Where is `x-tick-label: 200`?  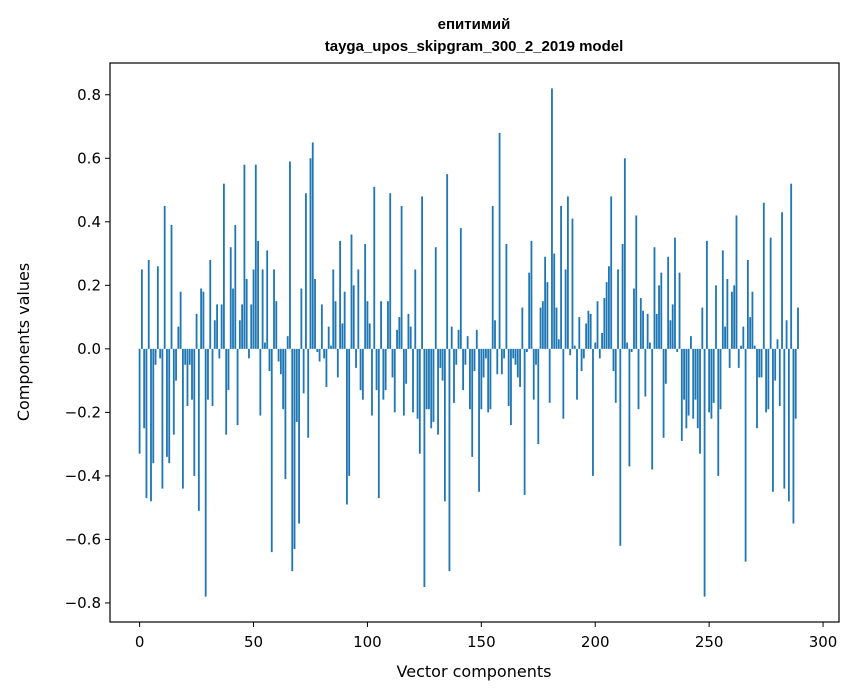
x-tick-label: 200 is located at coordinates (595, 642).